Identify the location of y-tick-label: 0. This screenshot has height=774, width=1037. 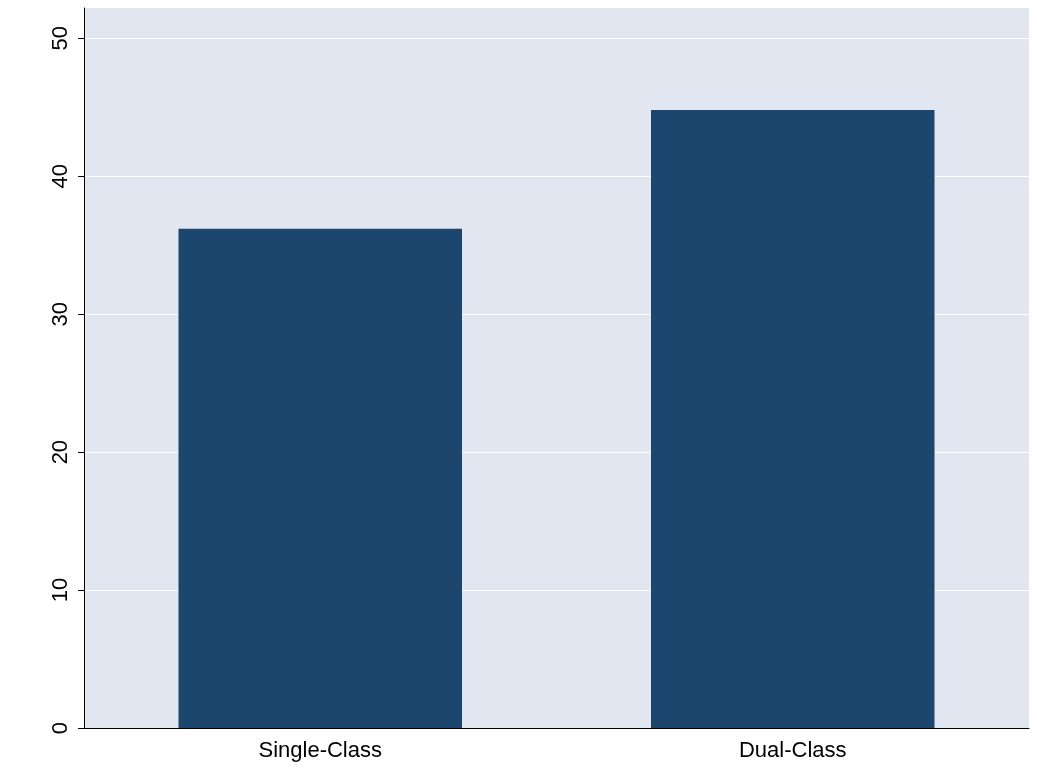
(59, 728).